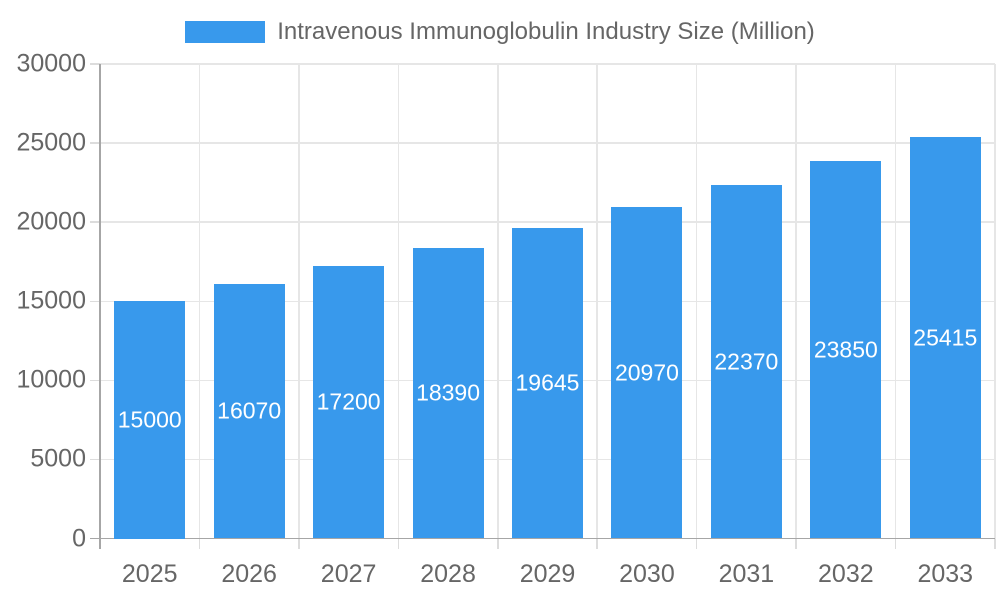  Describe the element at coordinates (51, 300) in the screenshot. I see `y-tick-label: 15000` at that location.